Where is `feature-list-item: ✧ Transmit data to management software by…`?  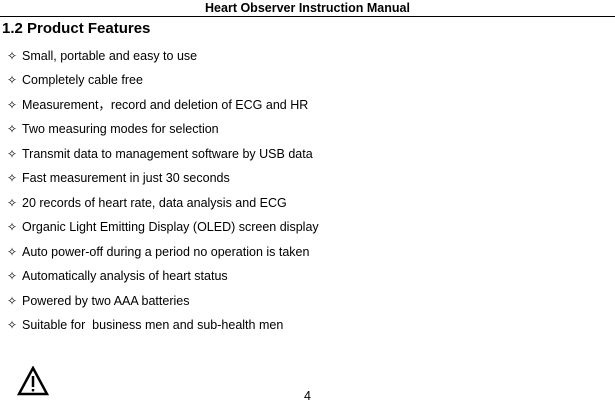
feature-list-item: ✧ Transmit data to management software by… is located at coordinates (160, 154).